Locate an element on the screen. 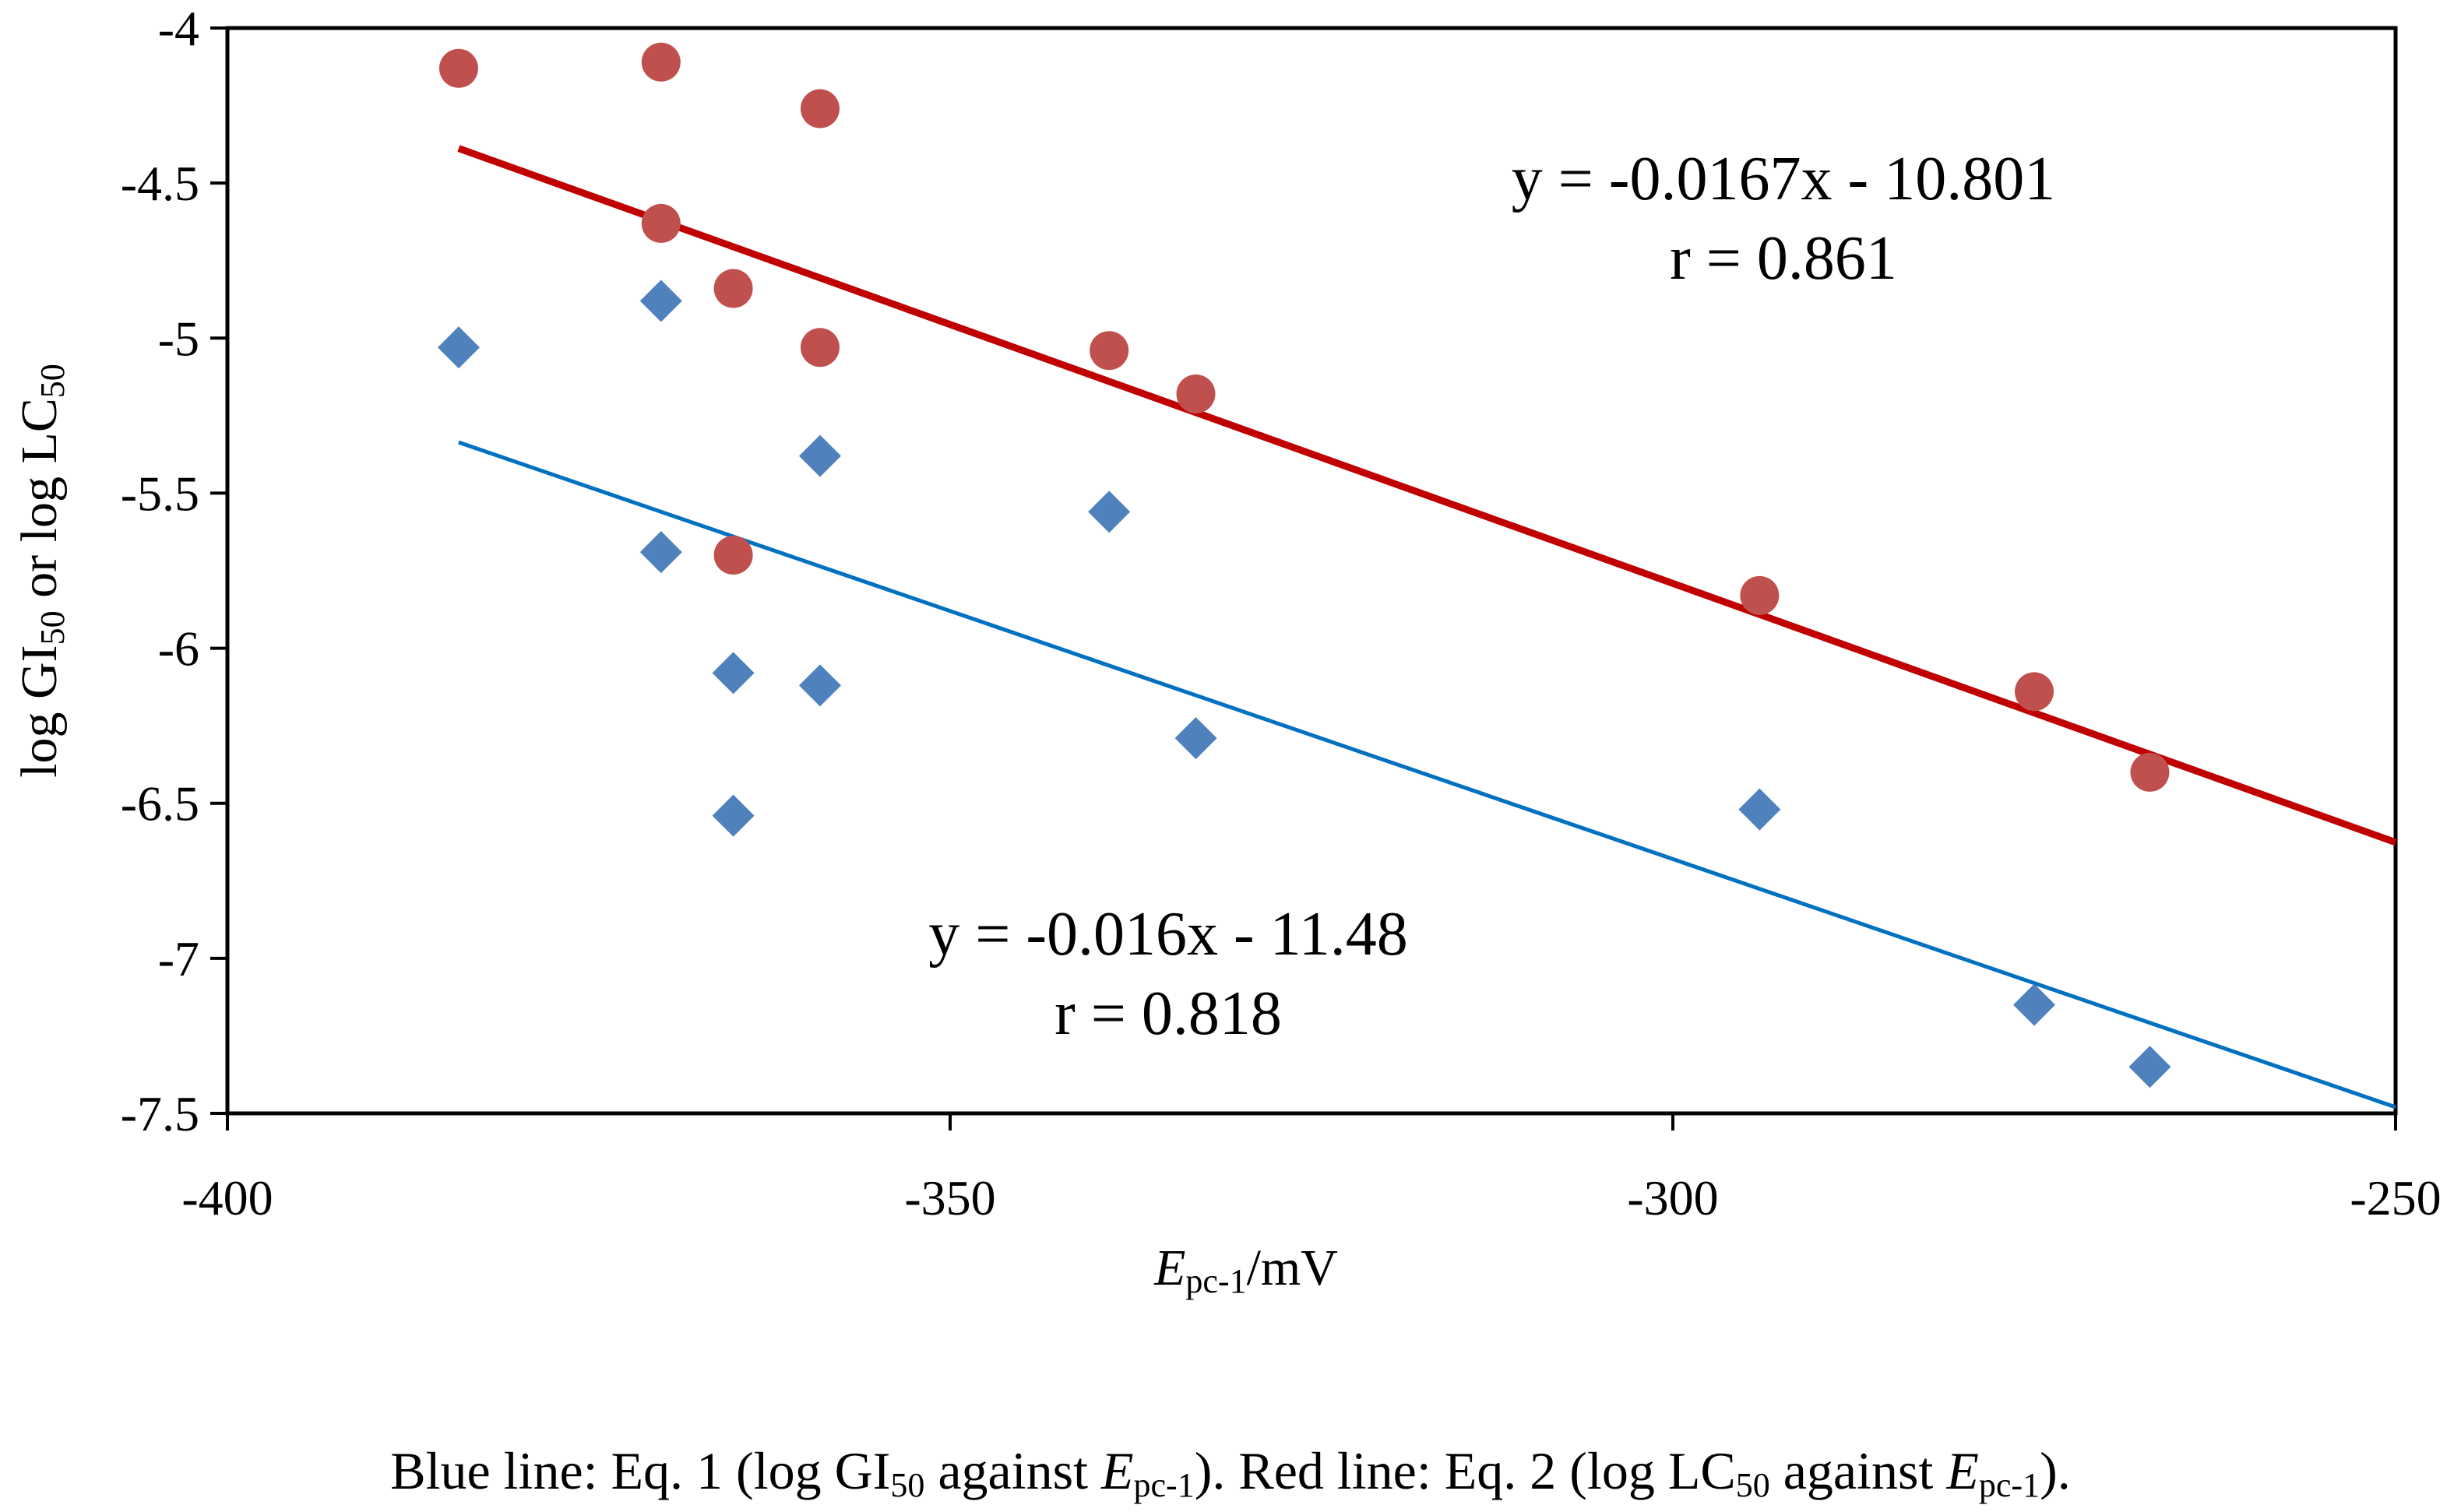  x-axis-title: Epc-1/mV is located at coordinates (1245, 1269).